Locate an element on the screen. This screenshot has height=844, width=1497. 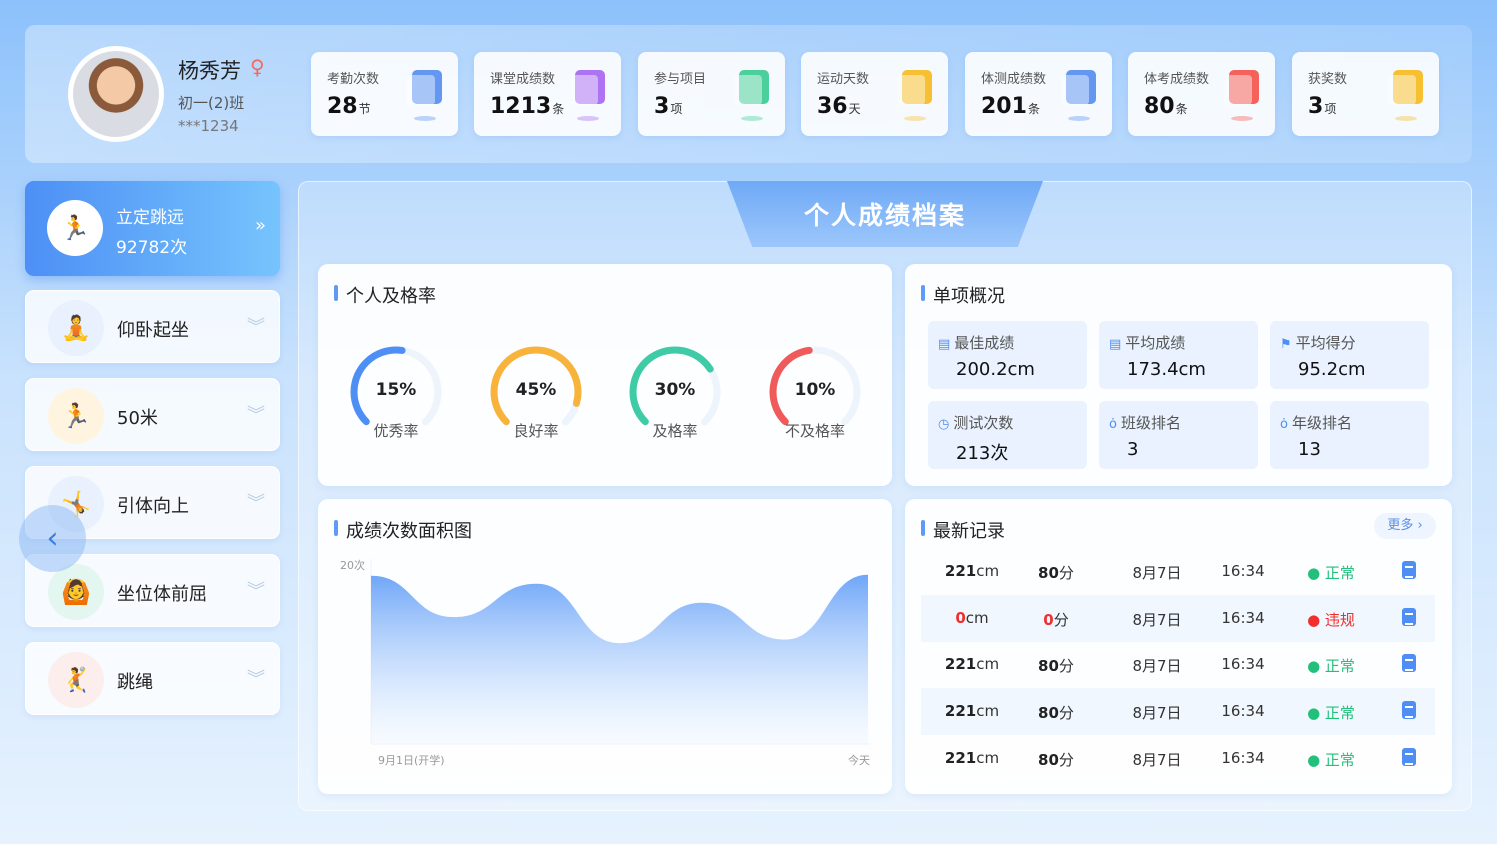
tile-label: 最佳成绩 is located at coordinates (984, 343).